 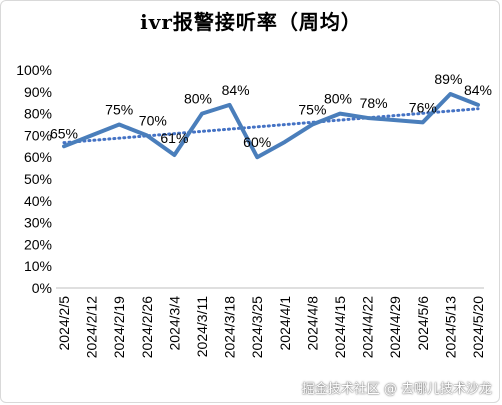 I want to click on x-tick-label: 2024/2/5, so click(x=64, y=323).